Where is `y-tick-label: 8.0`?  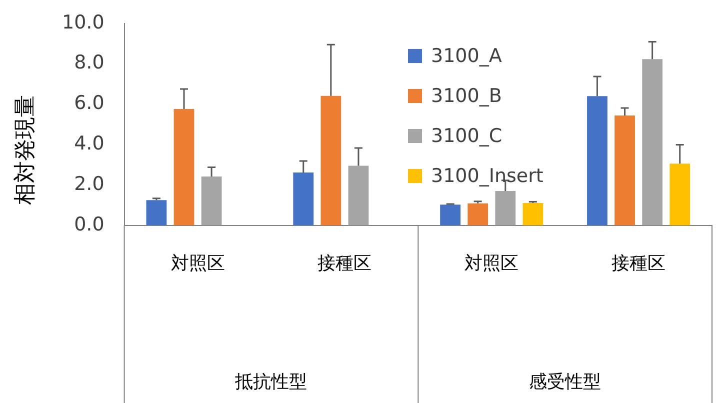
y-tick-label: 8.0 is located at coordinates (89, 63).